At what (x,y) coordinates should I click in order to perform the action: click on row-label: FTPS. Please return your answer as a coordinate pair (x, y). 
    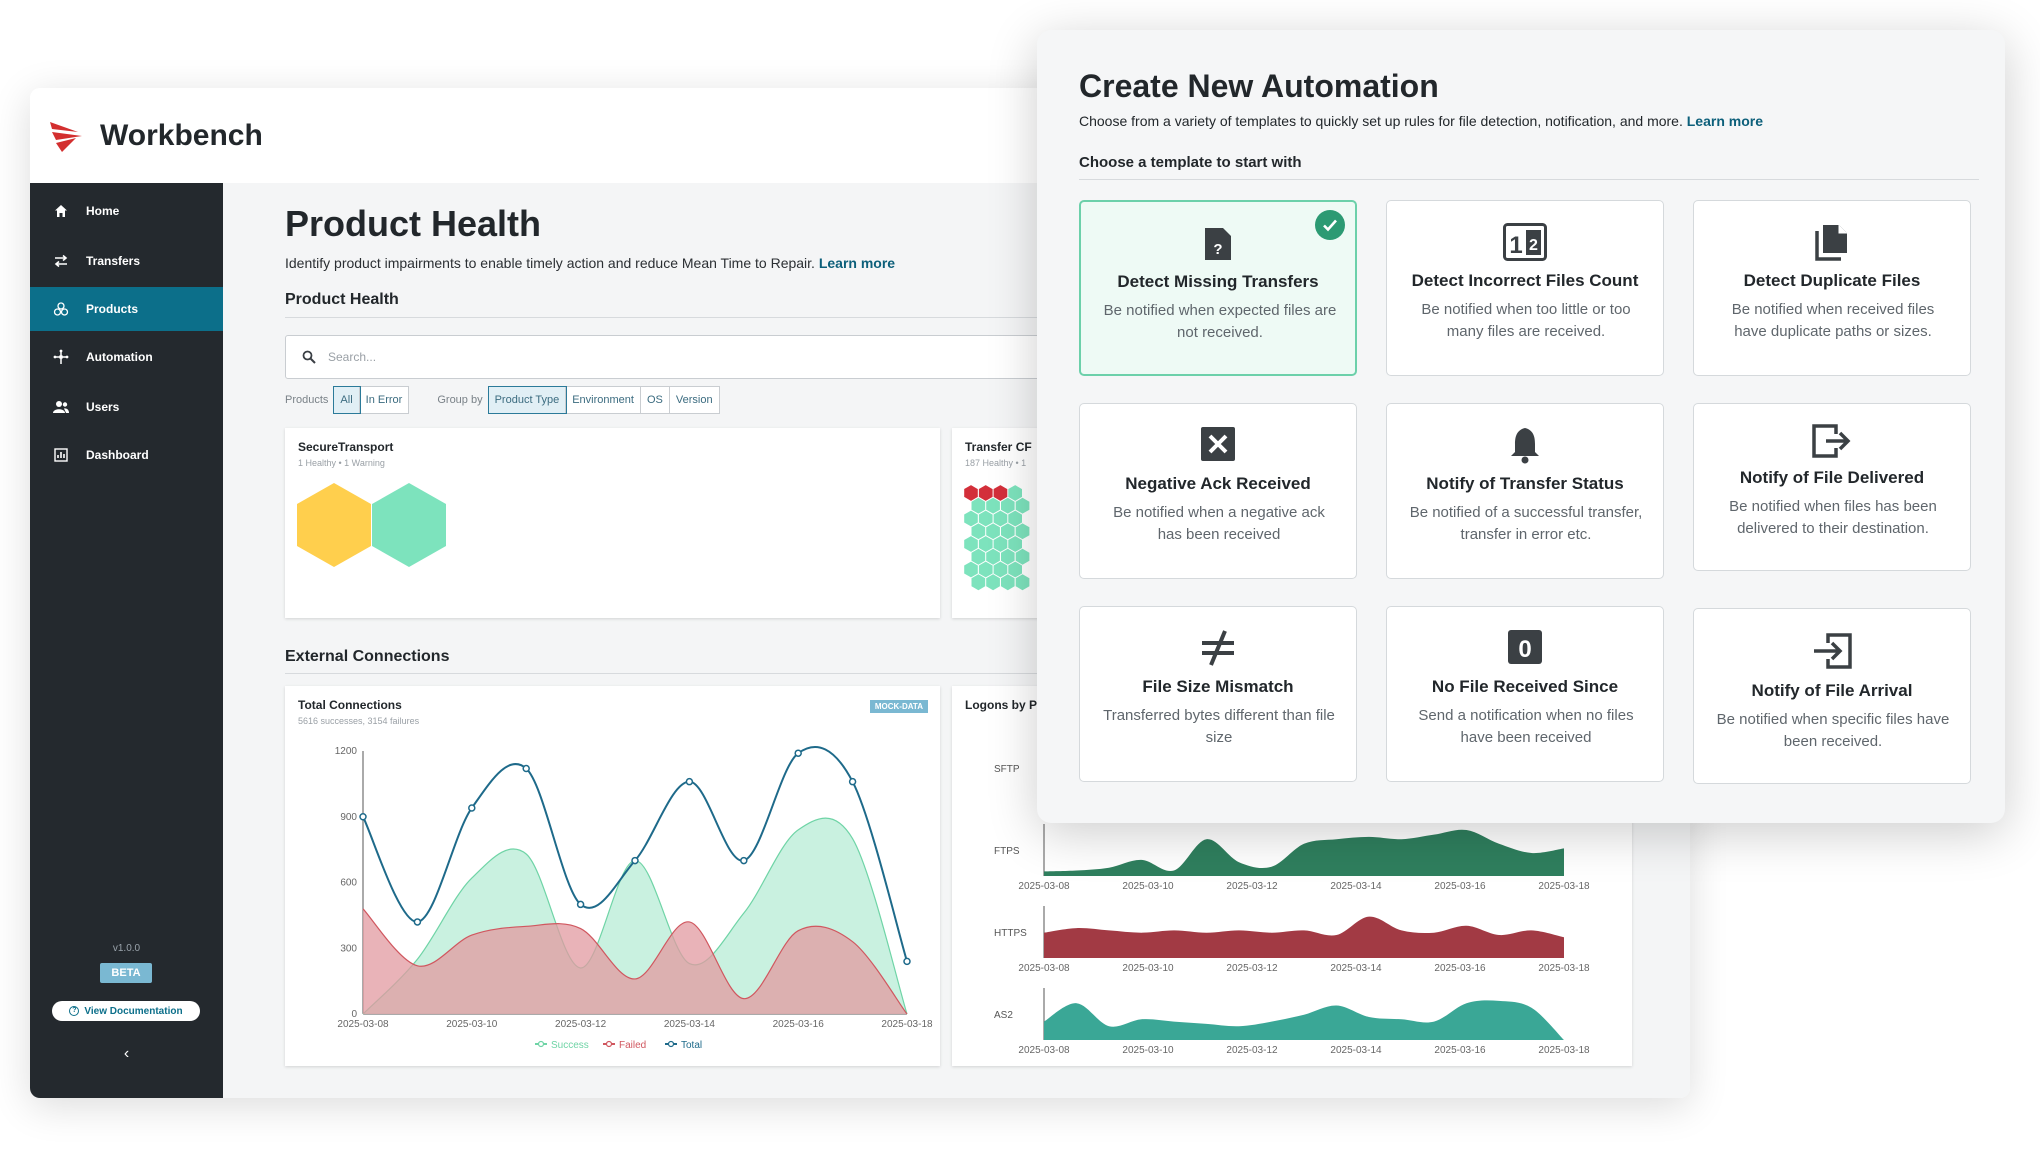
    Looking at the image, I should click on (1007, 851).